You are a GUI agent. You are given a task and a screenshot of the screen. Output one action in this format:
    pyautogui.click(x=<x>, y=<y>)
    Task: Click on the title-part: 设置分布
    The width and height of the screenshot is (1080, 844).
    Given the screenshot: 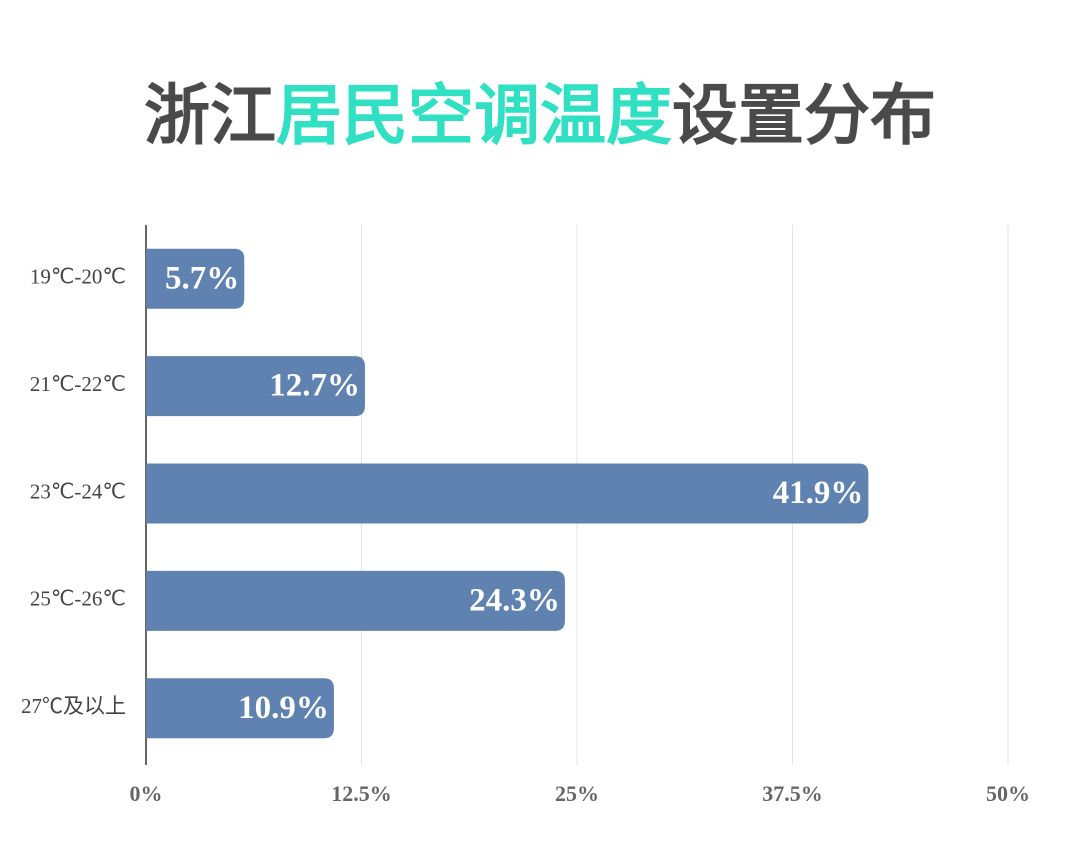 What is the action you would take?
    pyautogui.click(x=804, y=115)
    